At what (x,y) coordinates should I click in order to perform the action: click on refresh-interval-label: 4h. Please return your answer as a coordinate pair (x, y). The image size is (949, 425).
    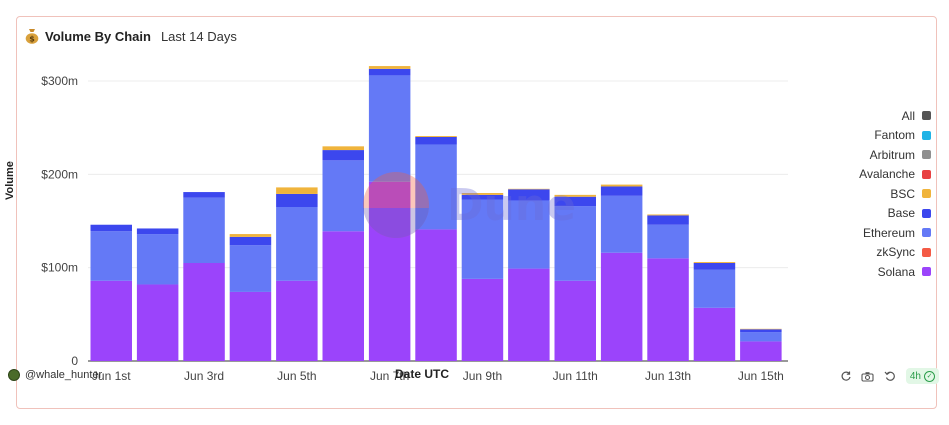
    Looking at the image, I should click on (915, 376).